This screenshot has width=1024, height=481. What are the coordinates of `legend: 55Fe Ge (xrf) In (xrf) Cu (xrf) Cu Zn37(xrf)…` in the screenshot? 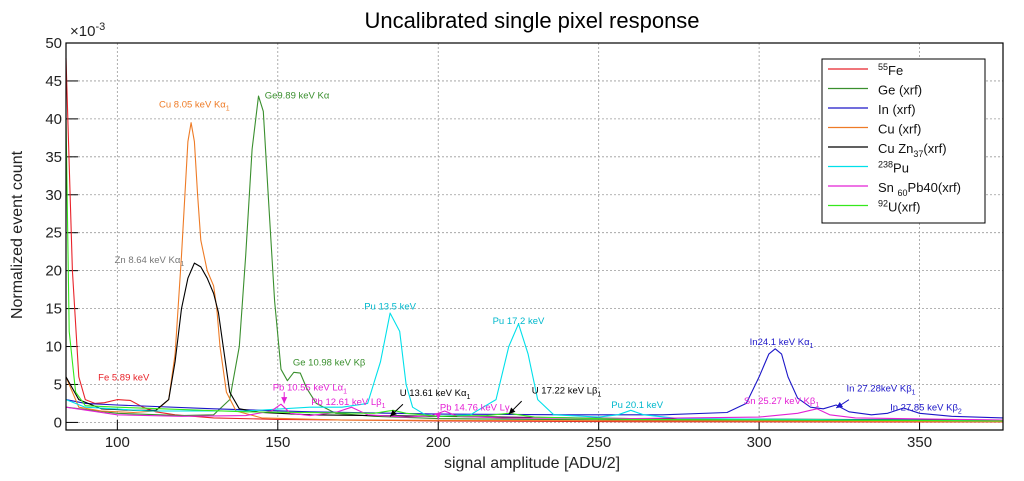 It's located at (903, 141).